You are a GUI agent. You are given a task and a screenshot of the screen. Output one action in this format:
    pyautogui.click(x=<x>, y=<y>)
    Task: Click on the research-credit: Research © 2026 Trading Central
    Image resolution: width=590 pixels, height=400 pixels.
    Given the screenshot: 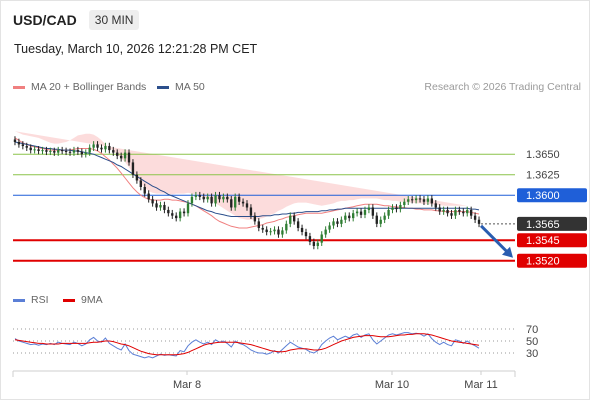 What is the action you would take?
    pyautogui.click(x=502, y=87)
    